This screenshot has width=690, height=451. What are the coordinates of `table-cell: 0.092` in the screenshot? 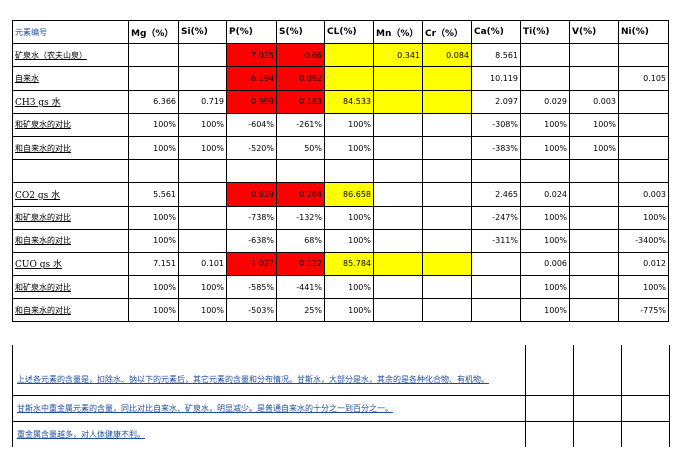 It's located at (300, 78).